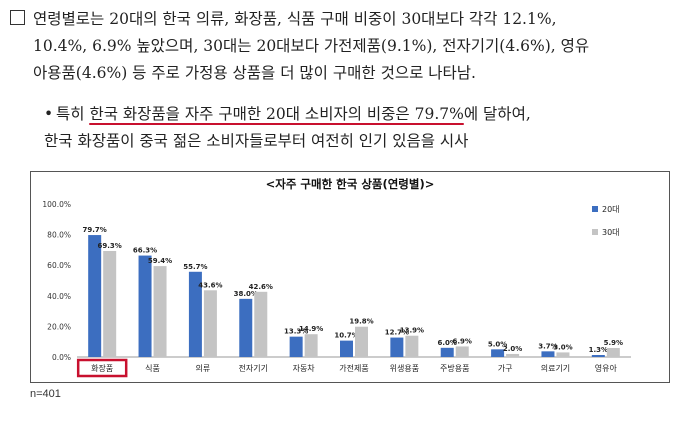 Image resolution: width=680 pixels, height=431 pixels. I want to click on bullet-line-2: 한국 화장품이 중국 젊은 소비자들로부터 여전히 인기 있음을 시사, so click(256, 141).